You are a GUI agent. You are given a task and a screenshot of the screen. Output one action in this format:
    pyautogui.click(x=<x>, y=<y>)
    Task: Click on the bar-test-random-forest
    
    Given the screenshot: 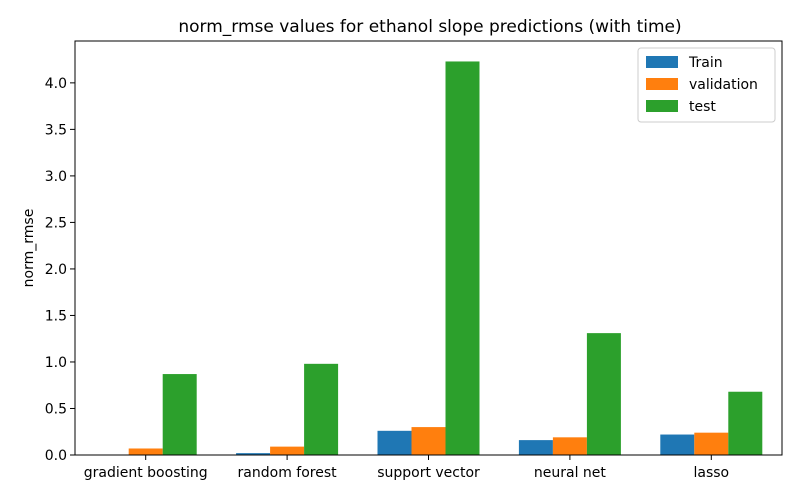 What is the action you would take?
    pyautogui.click(x=321, y=409)
    